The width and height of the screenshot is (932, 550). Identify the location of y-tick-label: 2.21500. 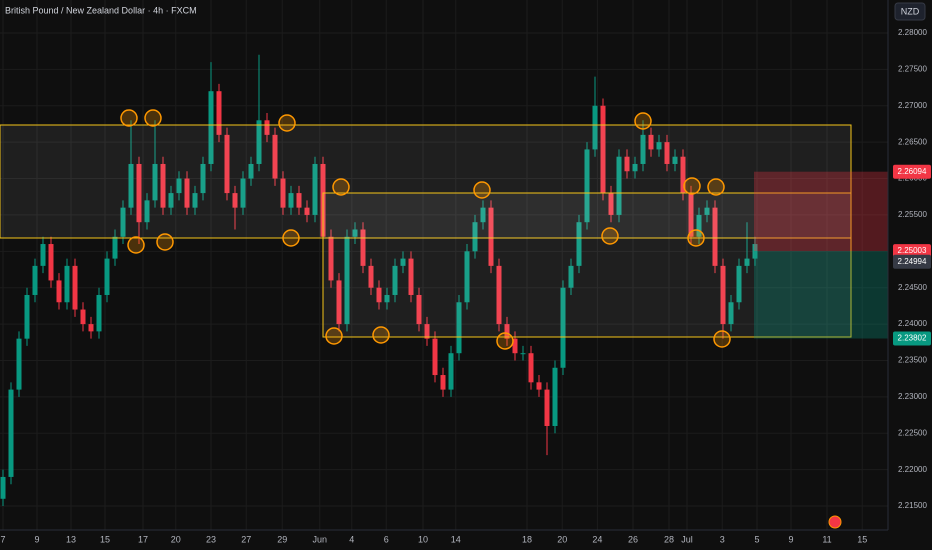
(912, 505).